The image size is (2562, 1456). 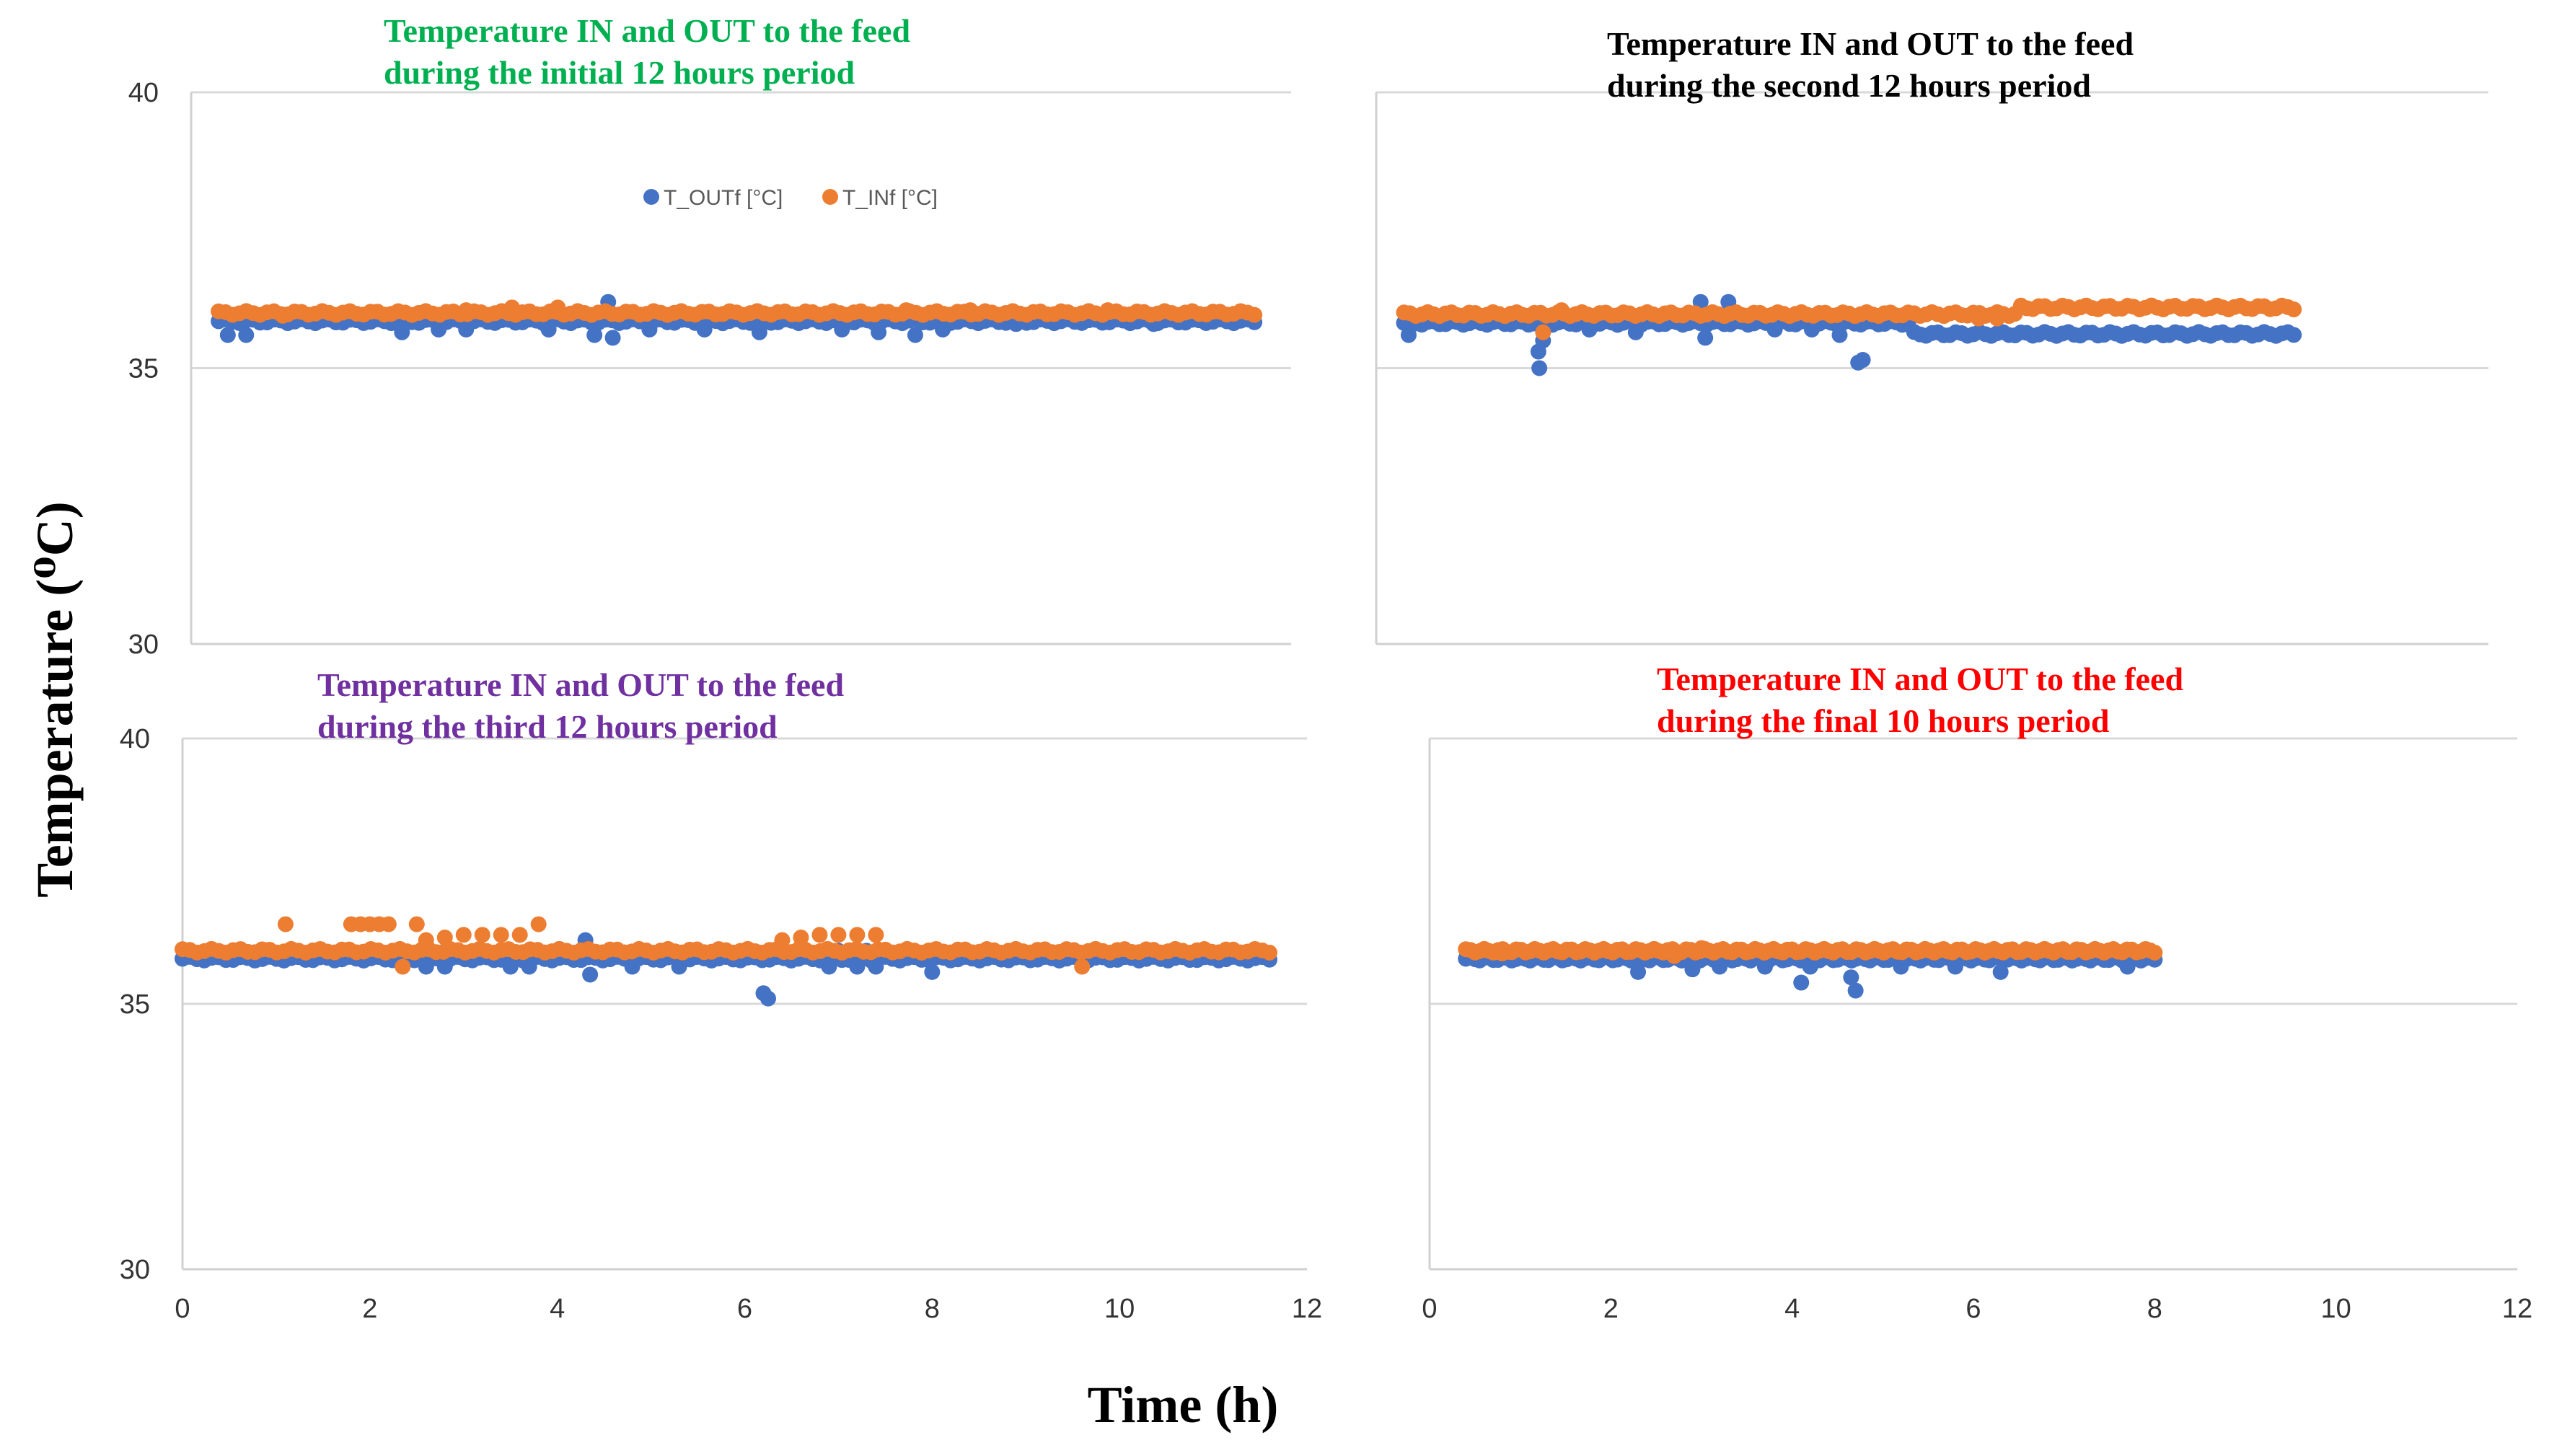 I want to click on y-axis-title: Temperature (⁰C), so click(x=55, y=699).